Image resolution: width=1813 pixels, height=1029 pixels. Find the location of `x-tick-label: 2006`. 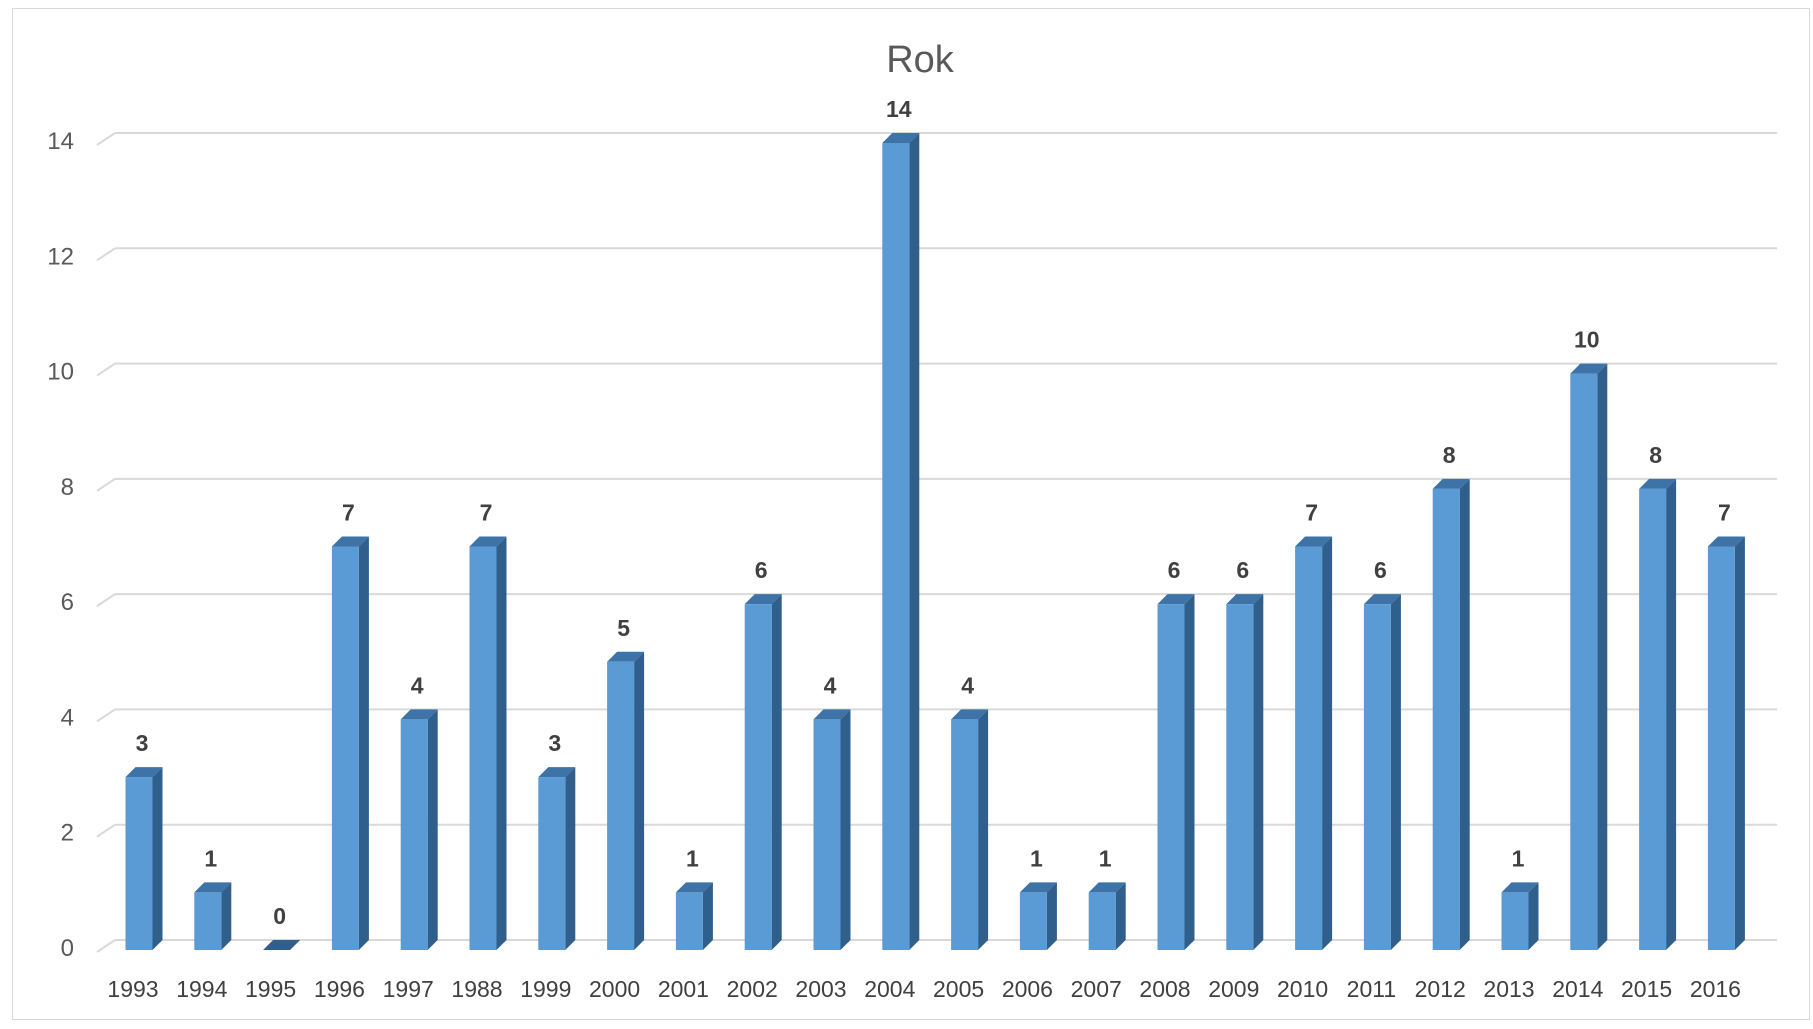

x-tick-label: 2006 is located at coordinates (1027, 989).